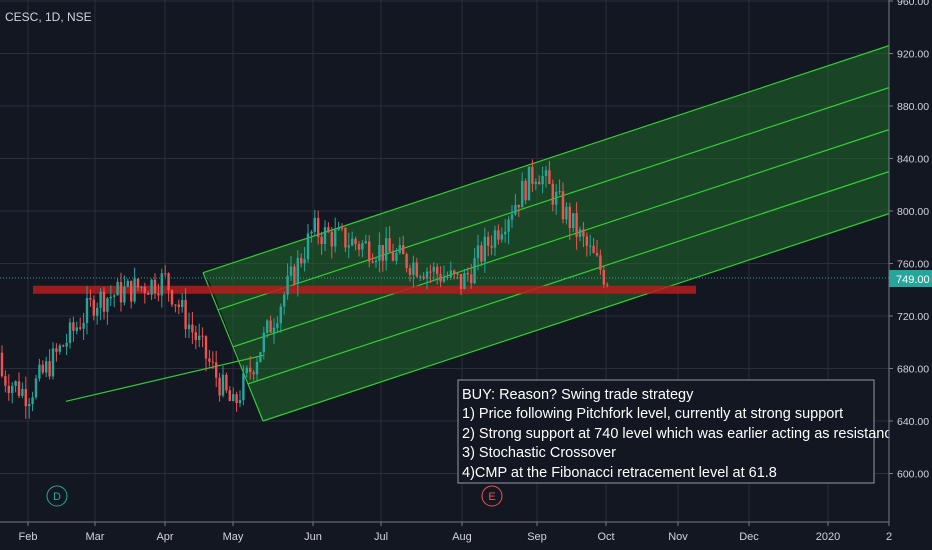  What do you see at coordinates (913, 280) in the screenshot?
I see `current-price-label: 749.00` at bounding box center [913, 280].